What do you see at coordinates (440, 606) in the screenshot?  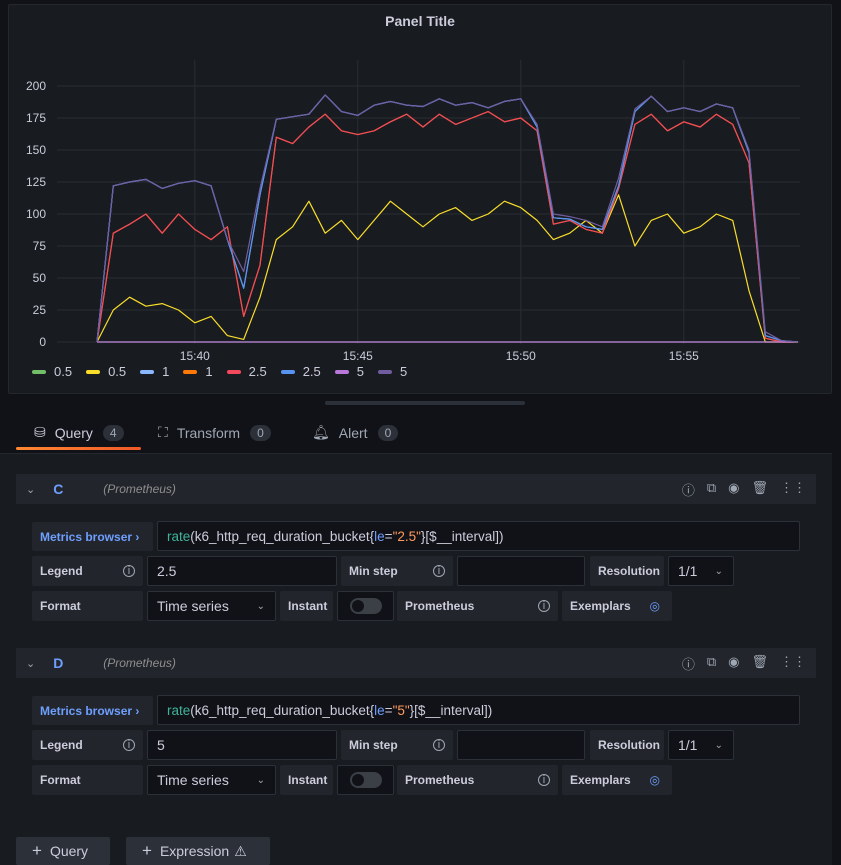 I see `label-text: Prometheus` at bounding box center [440, 606].